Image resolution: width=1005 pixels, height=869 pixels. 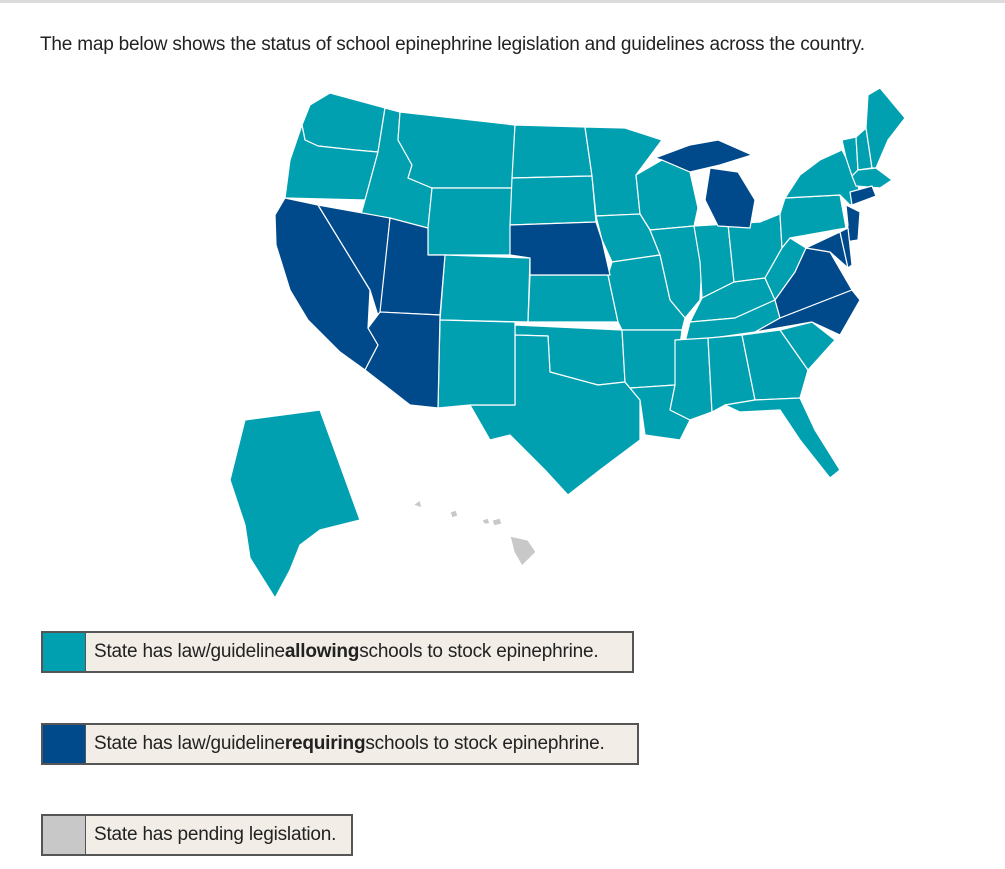 I want to click on top-divider, so click(x=502, y=1).